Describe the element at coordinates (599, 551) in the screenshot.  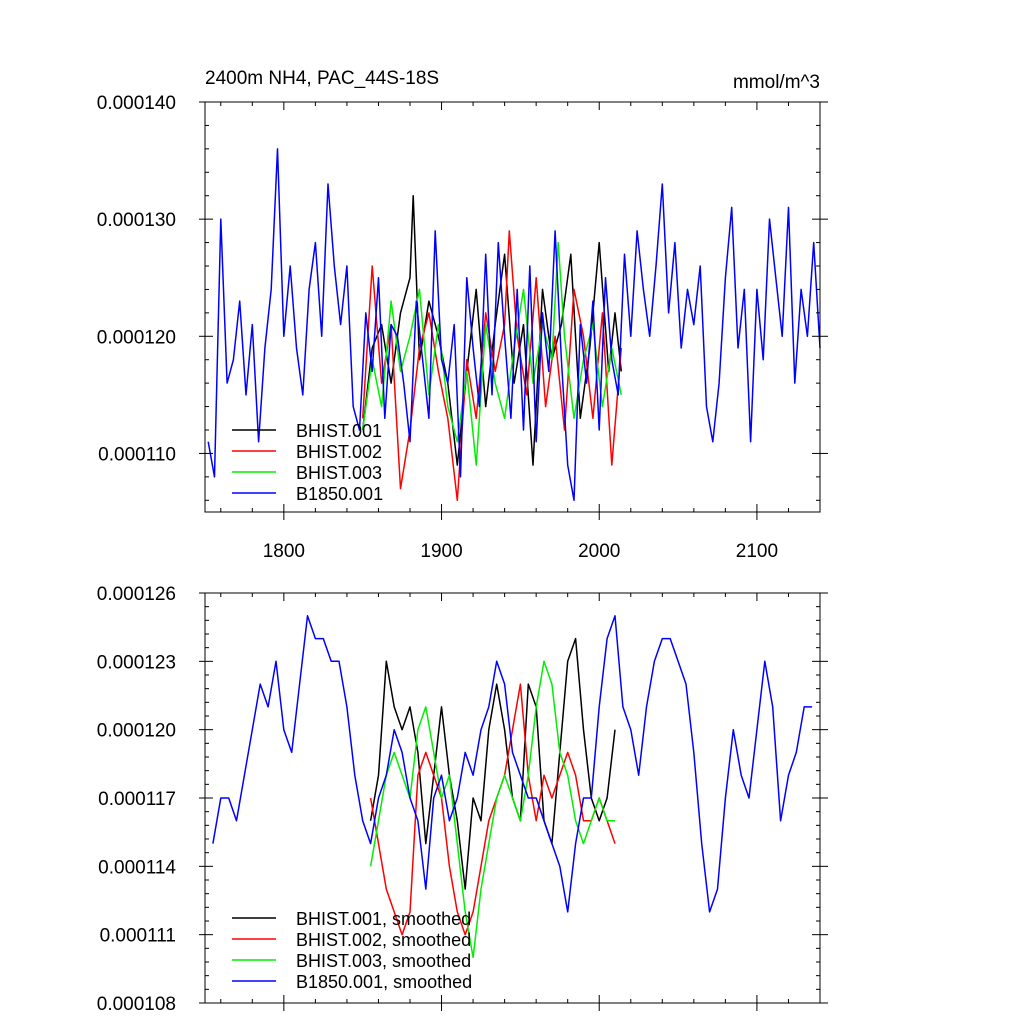
I see `top-x-tick-label: 2000` at that location.